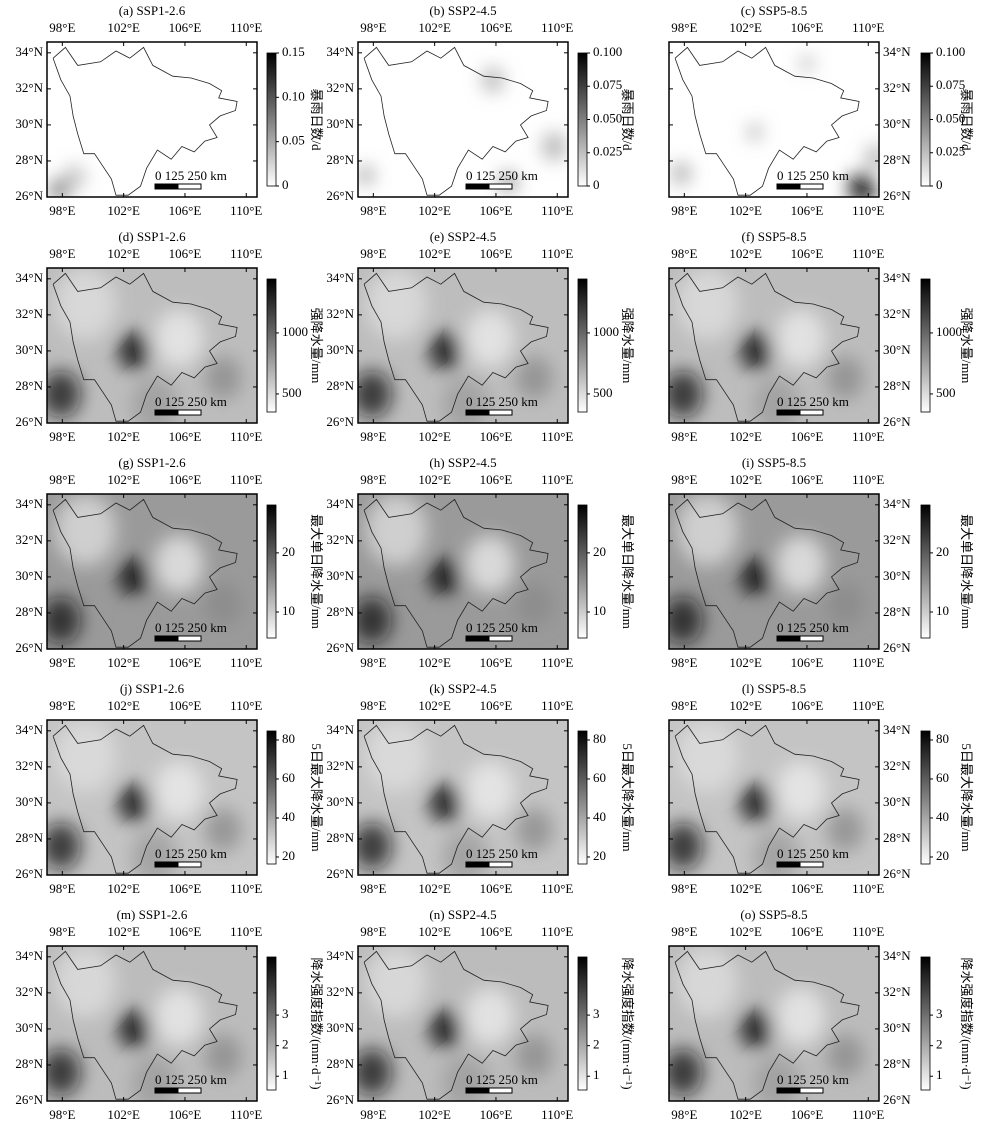 This screenshot has height=1129, width=1000. I want to click on colorbar-tick-label: 0.05, so click(293, 140).